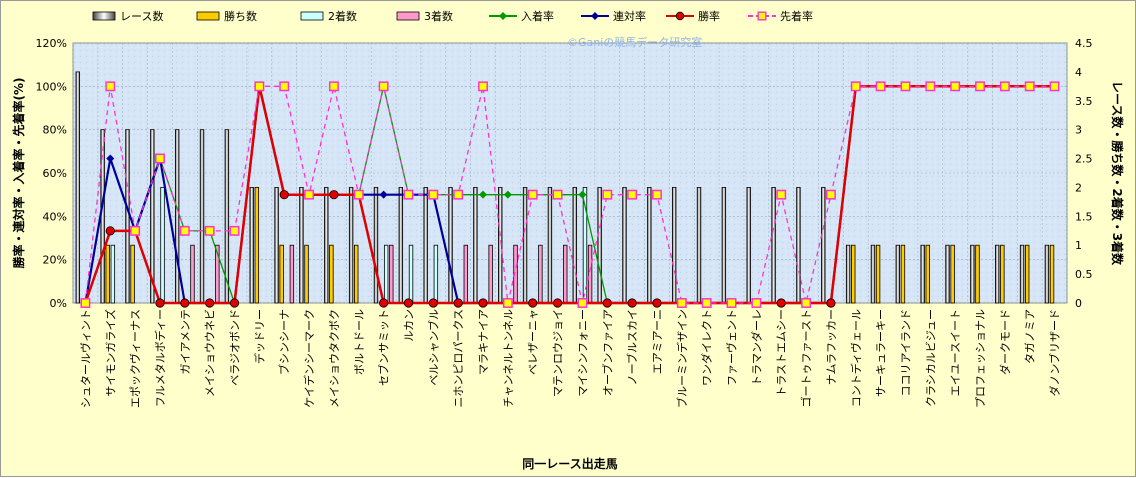 Image resolution: width=1136 pixels, height=478 pixels. What do you see at coordinates (1084, 101) in the screenshot?
I see `right-tick-label: 3.5` at bounding box center [1084, 101].